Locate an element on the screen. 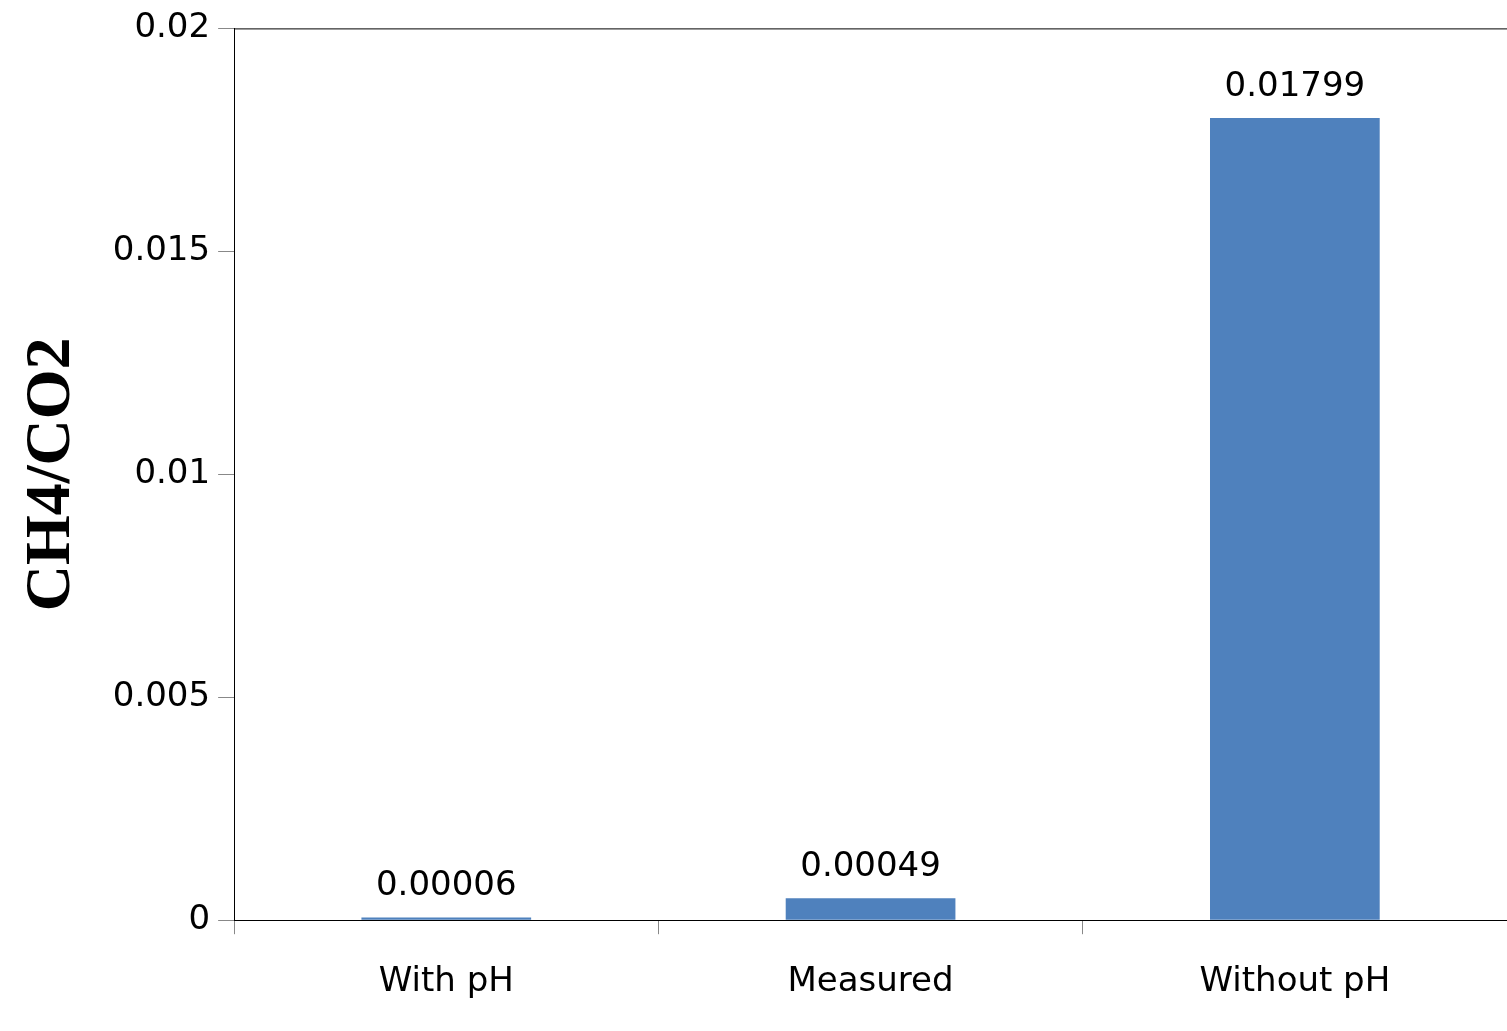 The image size is (1507, 1031). y-tick-label: 0.015 is located at coordinates (161, 248).